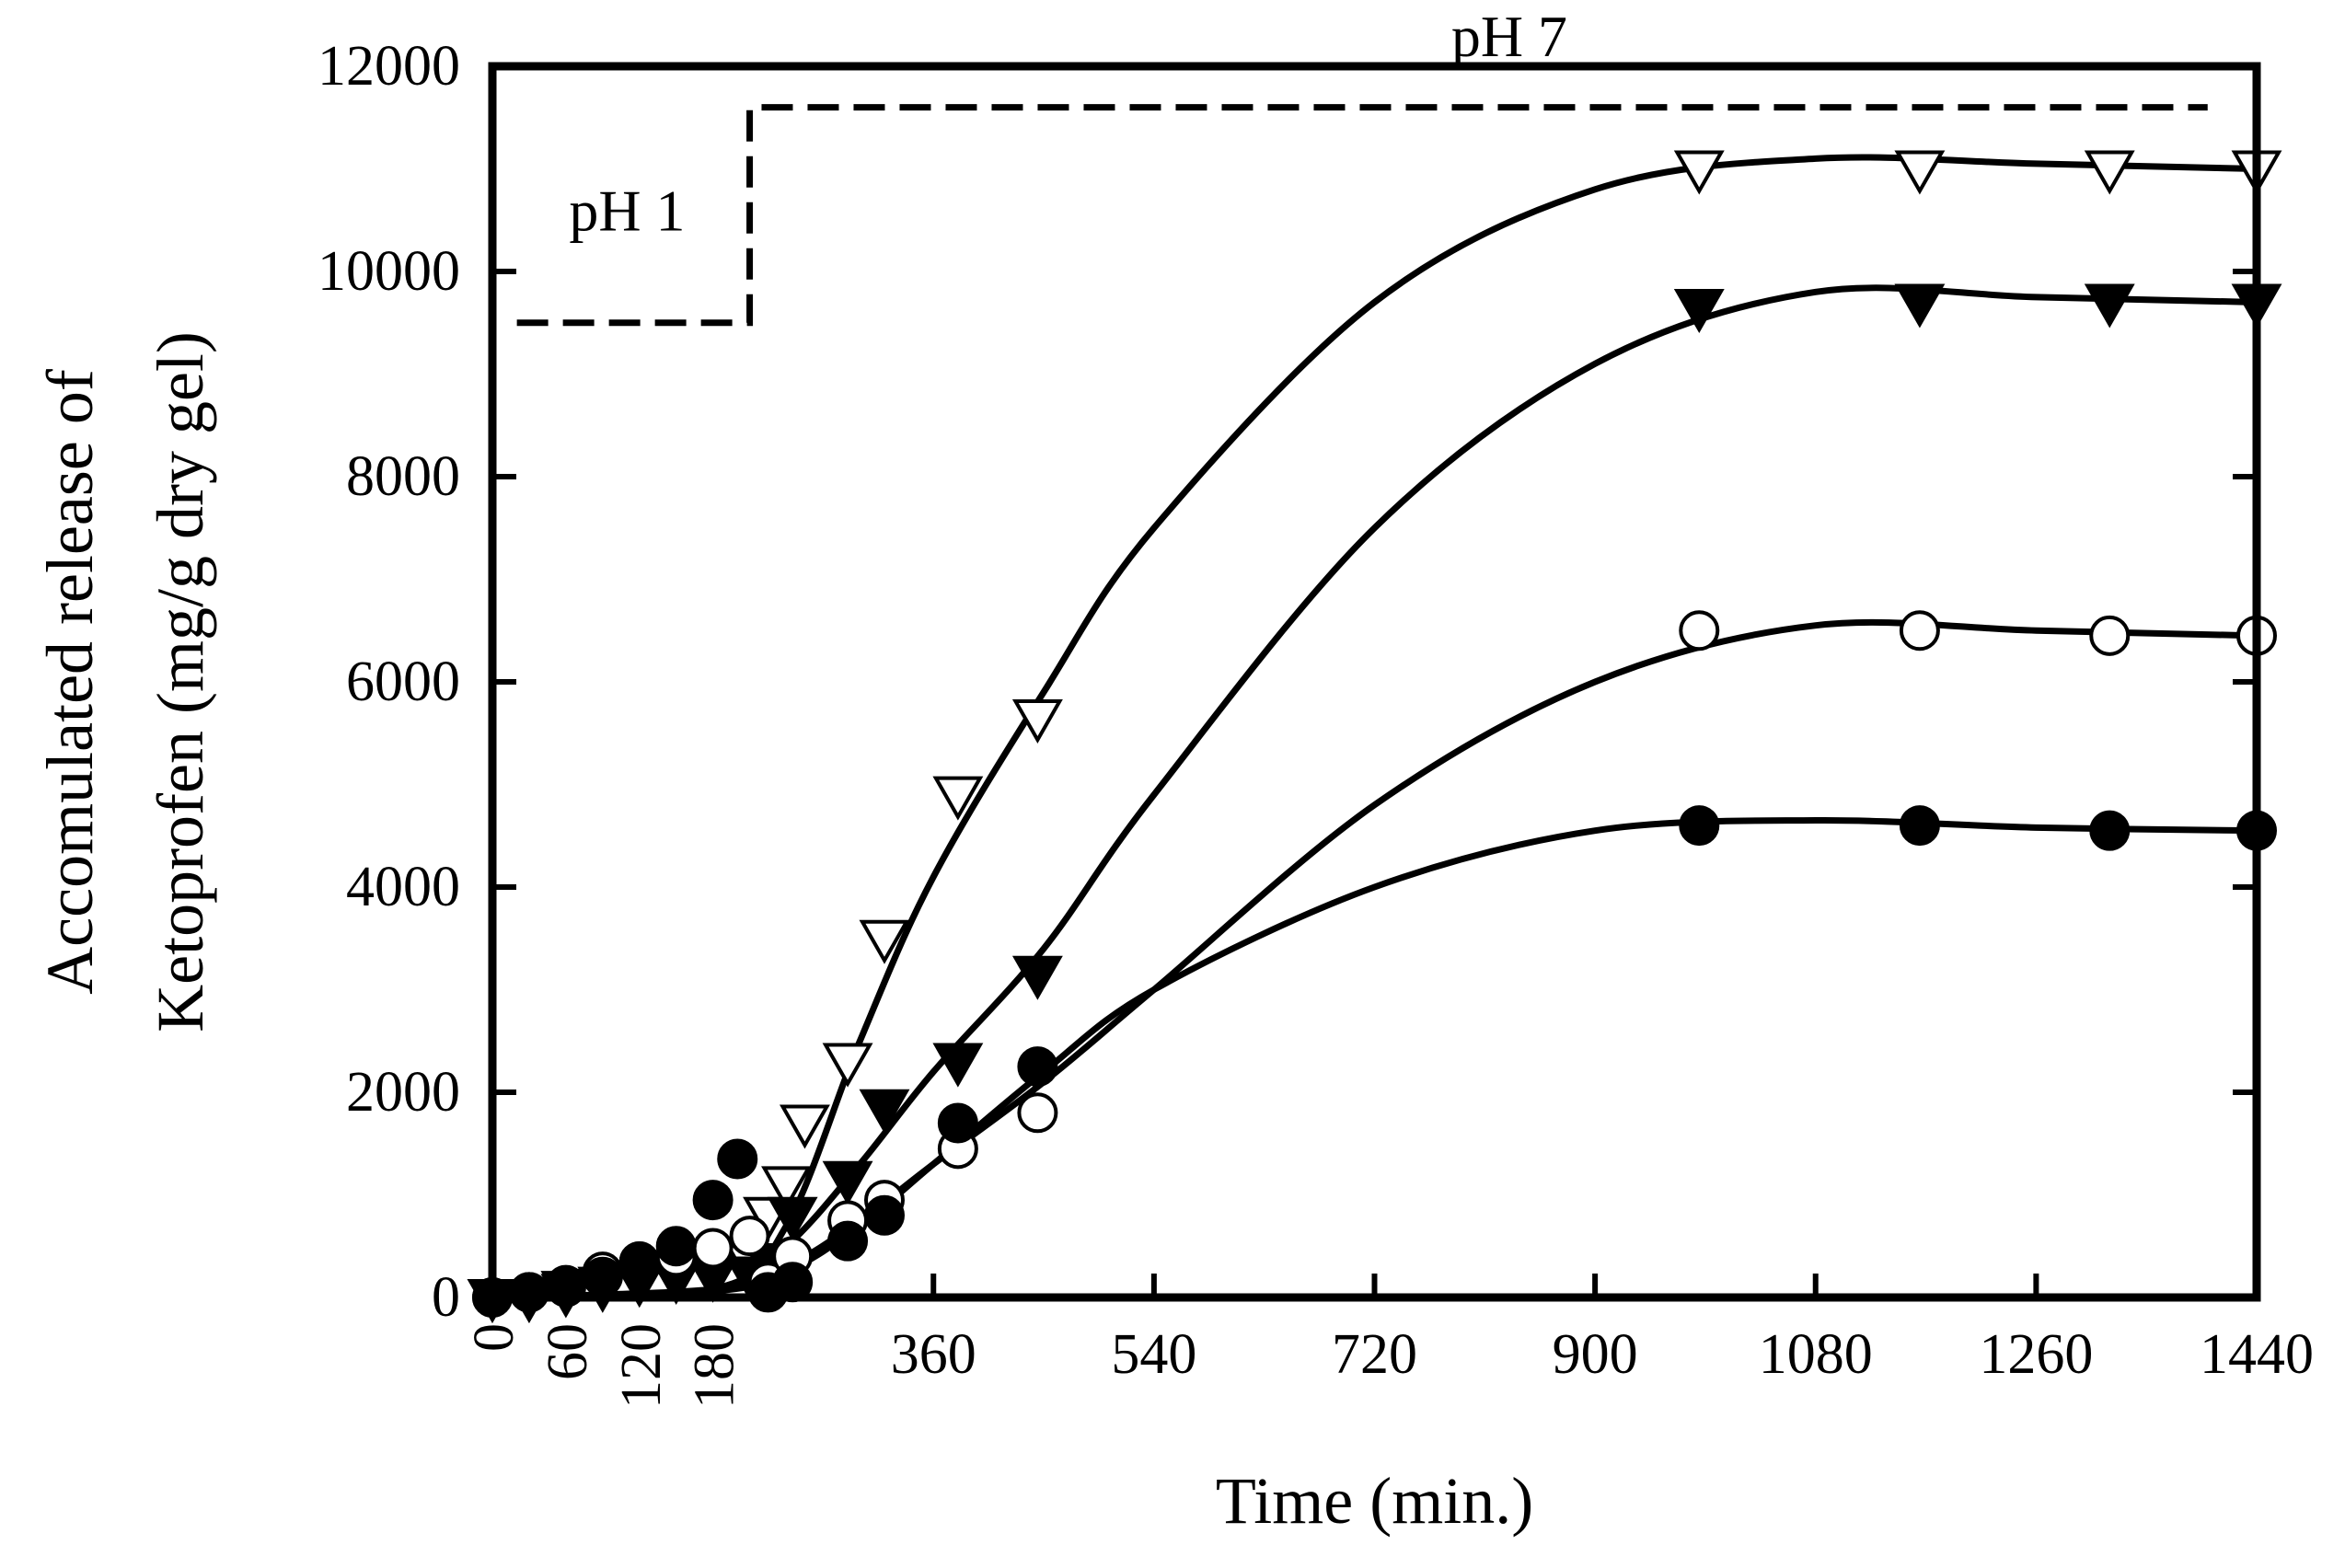  I want to click on x-axis-title: Time (min.), so click(1374, 1501).